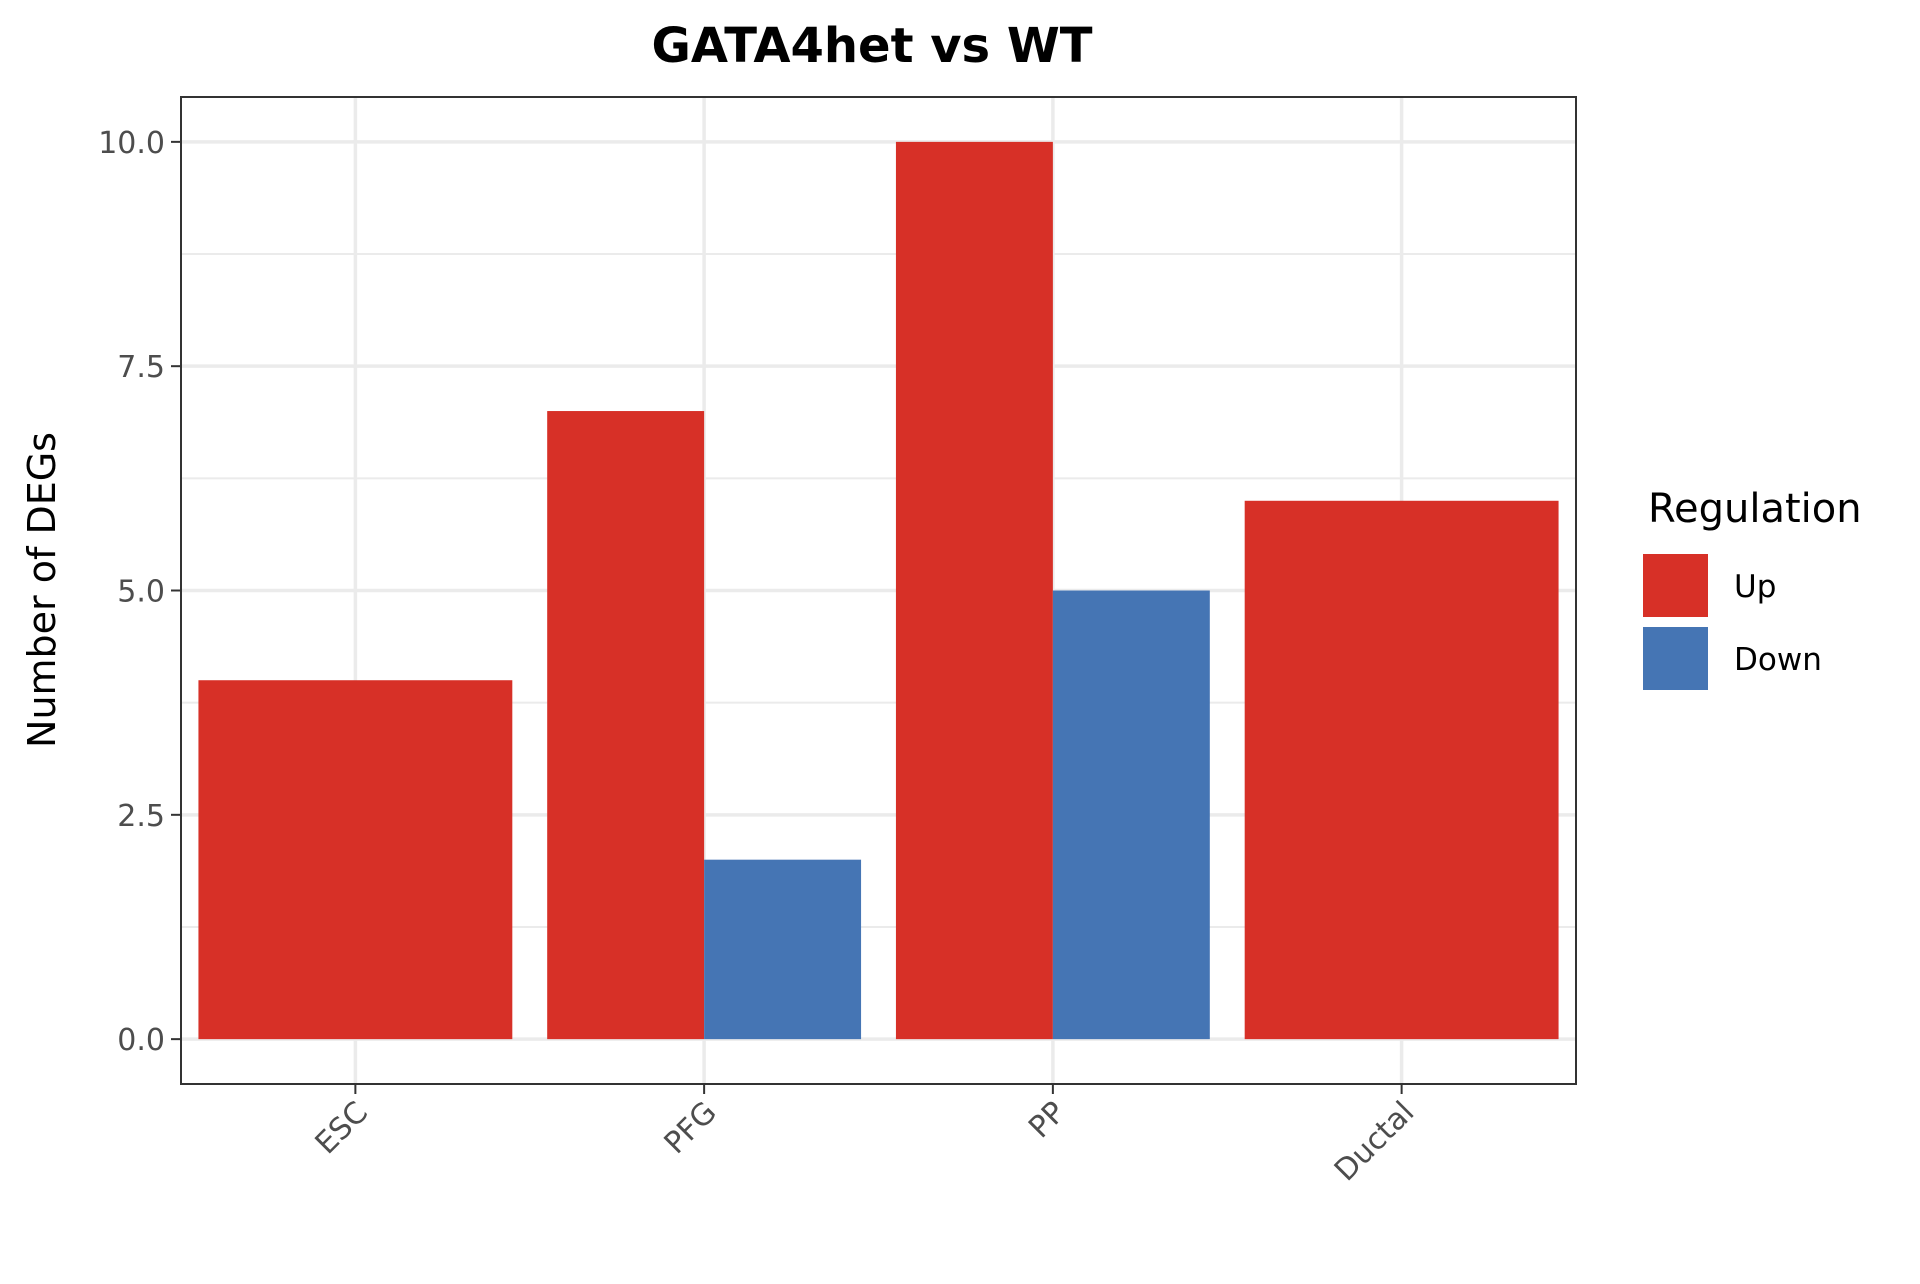 Image resolution: width=1920 pixels, height=1284 pixels. Describe the element at coordinates (1675, 658) in the screenshot. I see `legend-swatch-down` at that location.